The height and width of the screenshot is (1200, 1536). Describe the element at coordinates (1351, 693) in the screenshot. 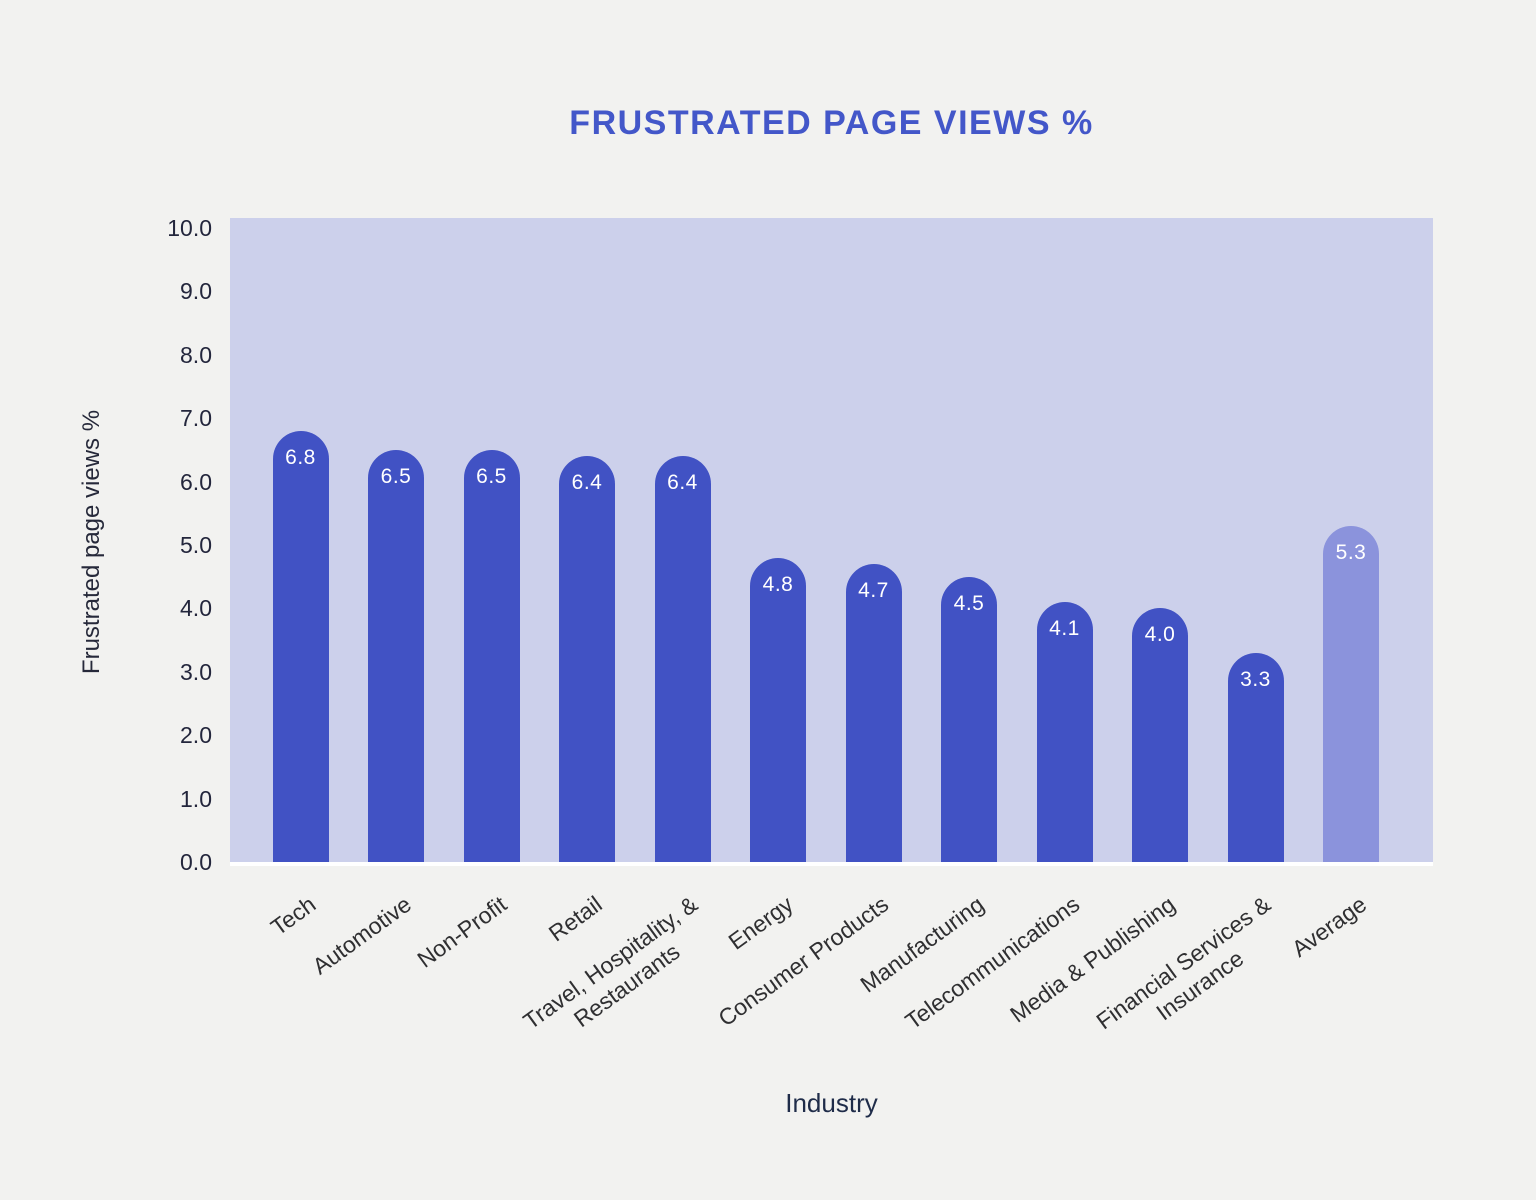

I see `bar: 5.3` at that location.